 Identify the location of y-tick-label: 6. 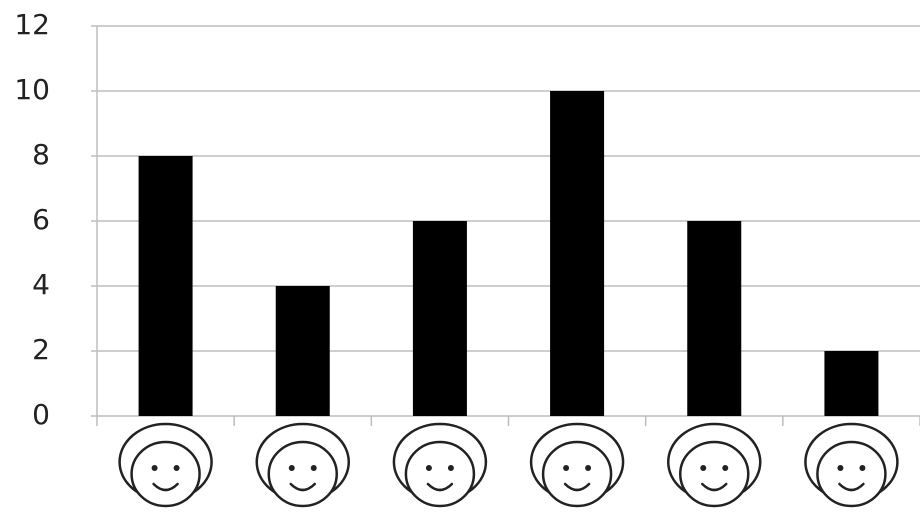
(41, 219).